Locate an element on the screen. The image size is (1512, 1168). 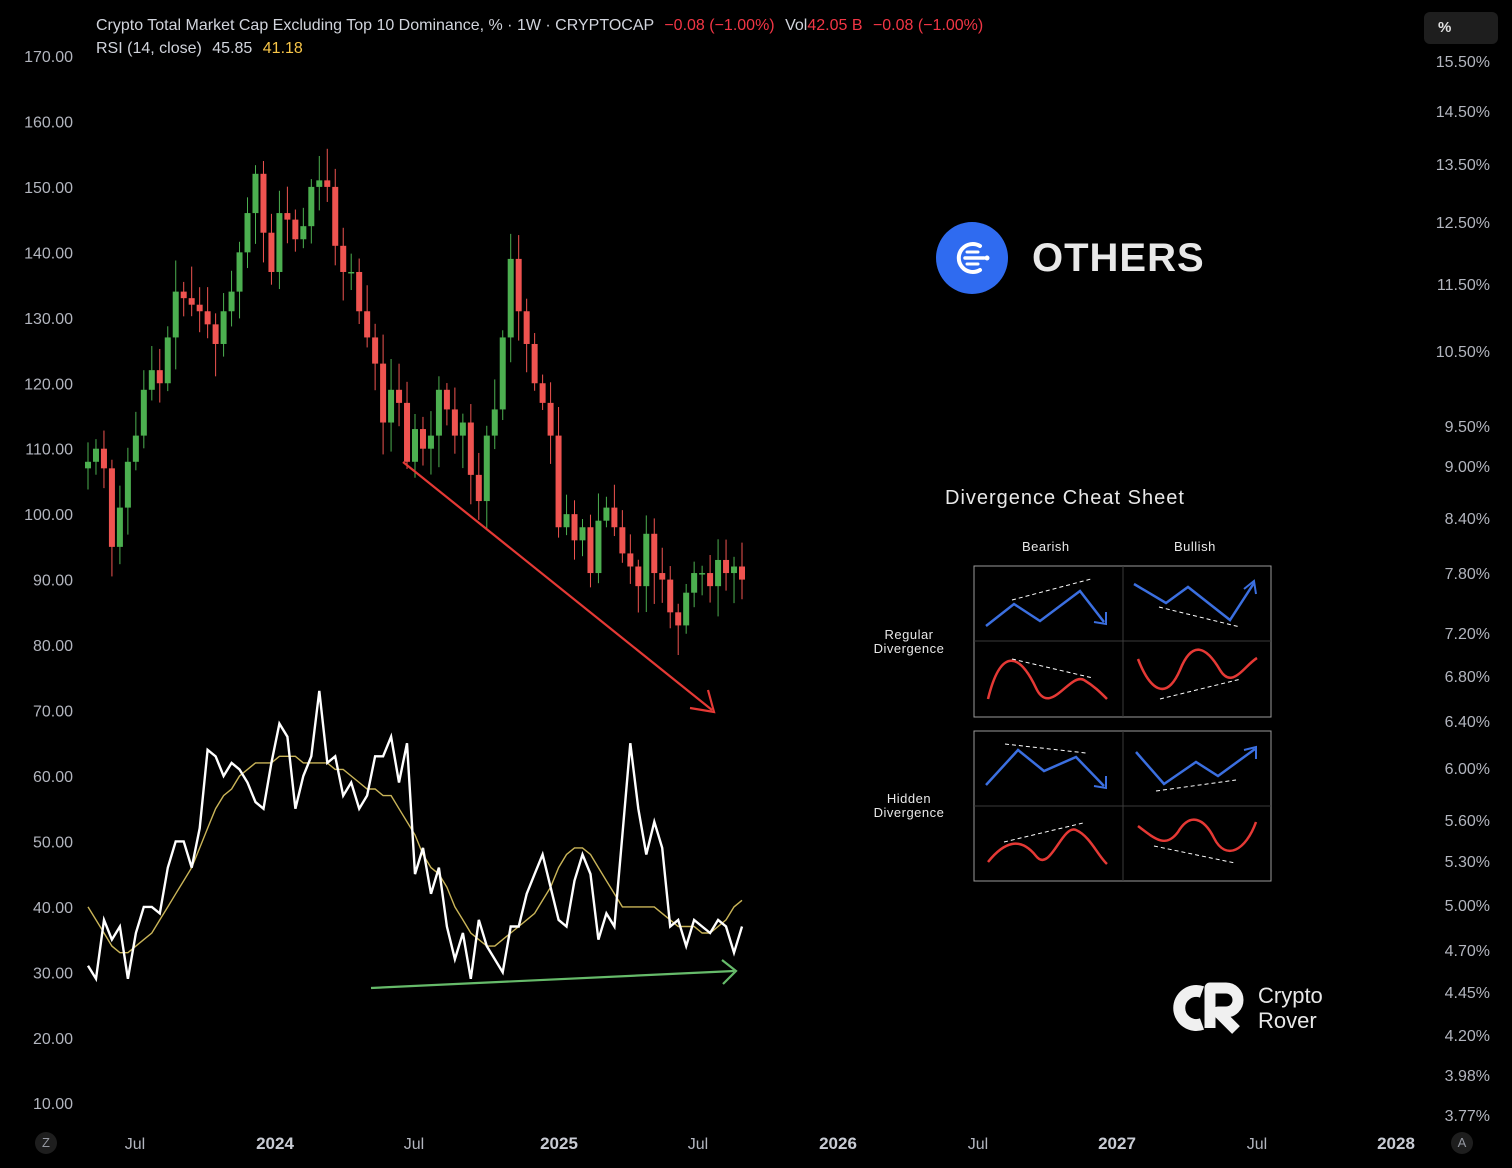
rsi-legend-row: RSI (14, close) 45.85 41.18 is located at coordinates (199, 49).